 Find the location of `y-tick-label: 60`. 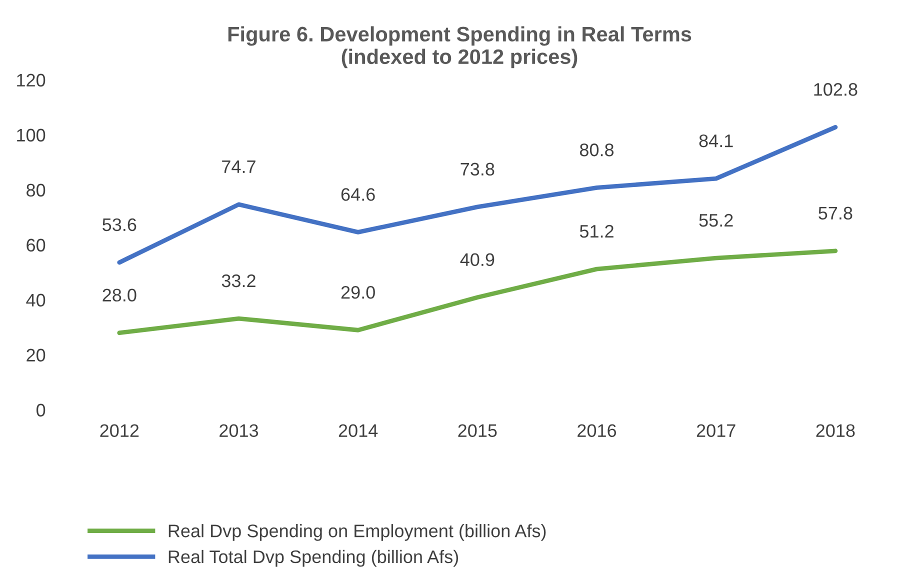

y-tick-label: 60 is located at coordinates (36, 245).